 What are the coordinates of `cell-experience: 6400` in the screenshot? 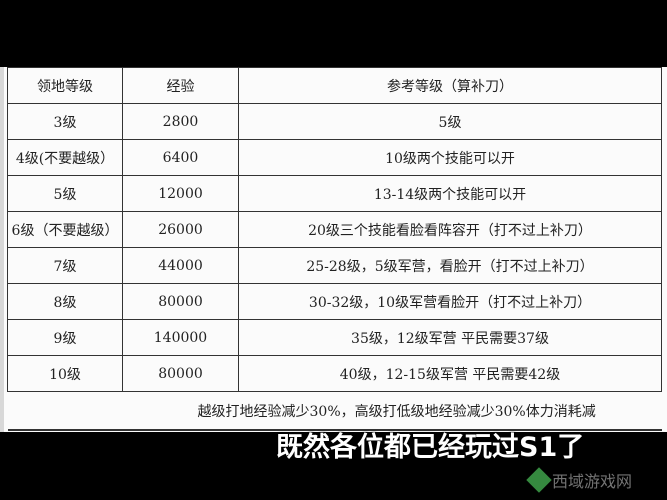 It's located at (180, 157).